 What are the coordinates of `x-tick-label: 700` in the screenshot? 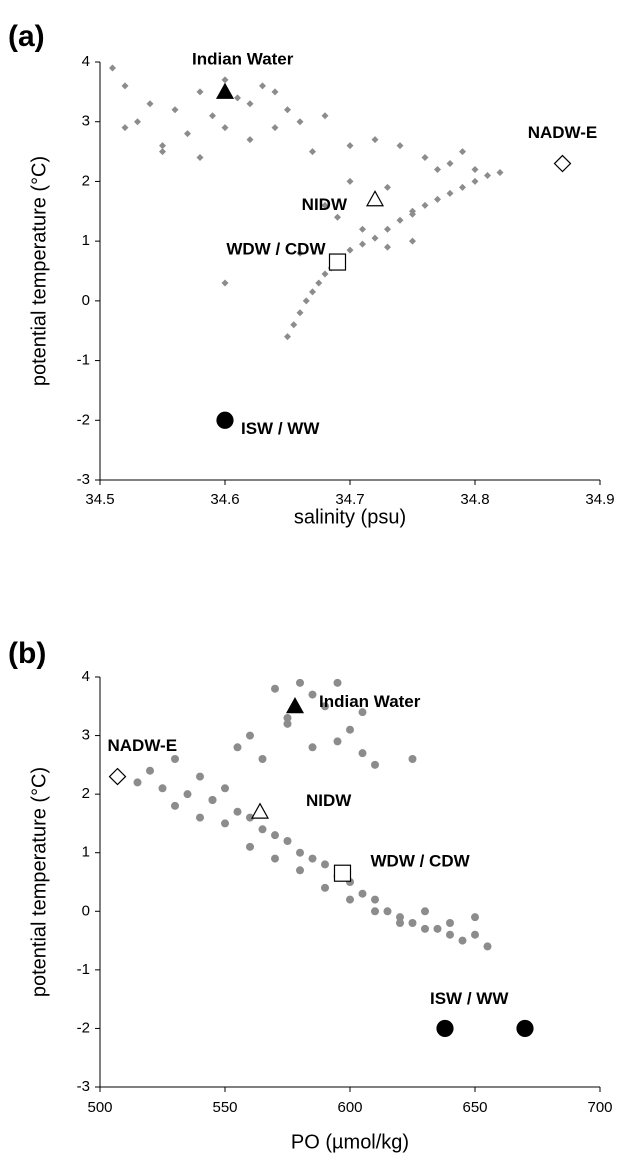 It's located at (599, 1107).